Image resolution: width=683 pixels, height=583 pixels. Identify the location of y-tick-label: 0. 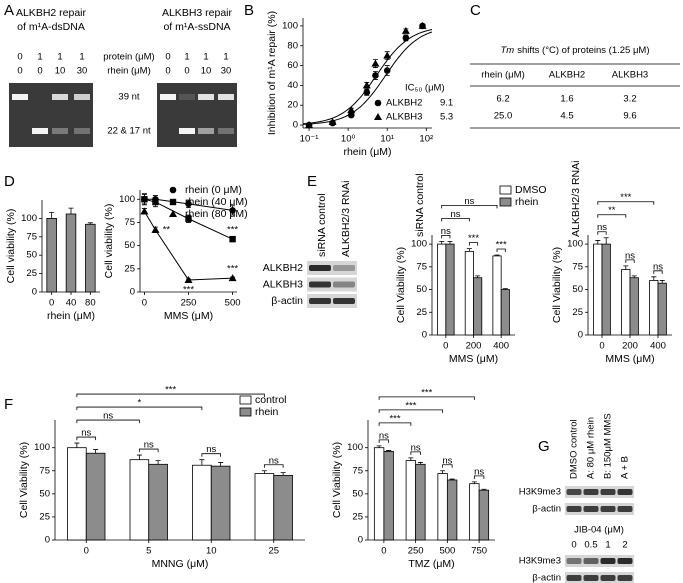
(47, 540).